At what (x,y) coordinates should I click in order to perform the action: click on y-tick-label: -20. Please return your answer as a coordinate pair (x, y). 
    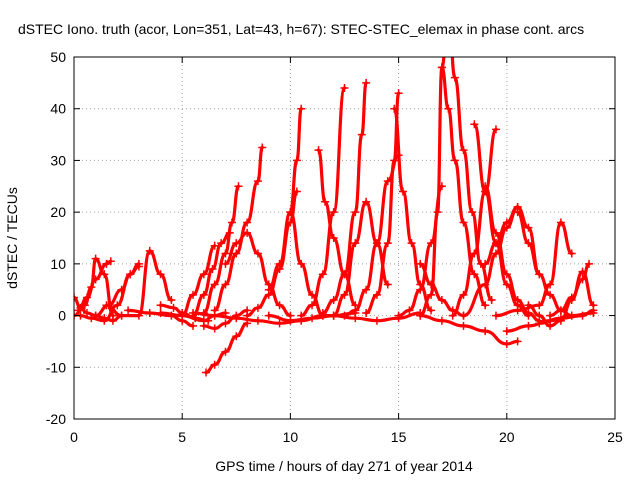
    Looking at the image, I should click on (56, 419).